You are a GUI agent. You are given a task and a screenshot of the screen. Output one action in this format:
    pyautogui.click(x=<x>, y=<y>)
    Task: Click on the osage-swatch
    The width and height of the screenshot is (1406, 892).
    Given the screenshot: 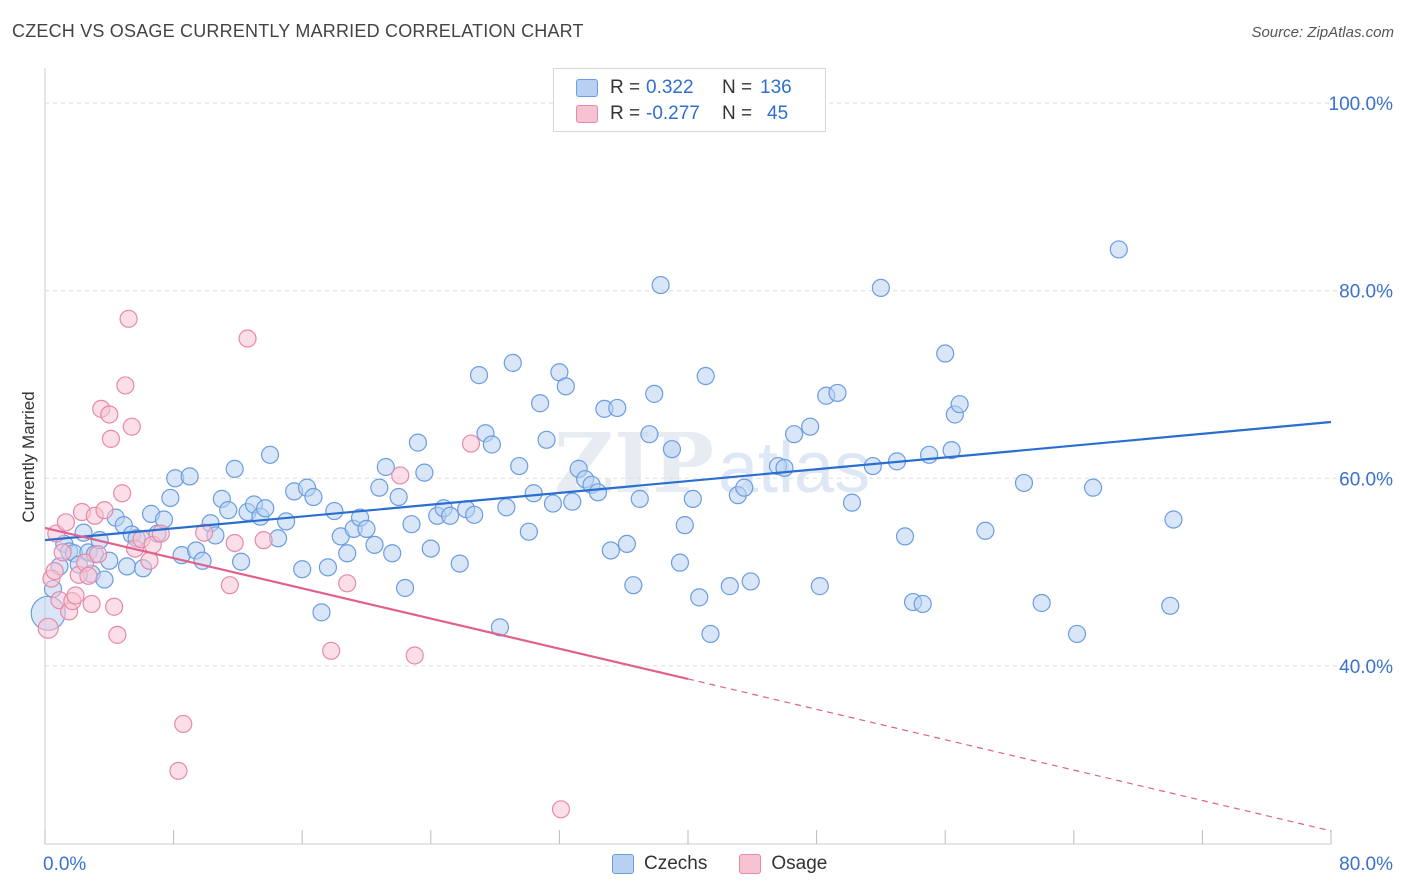 What is the action you would take?
    pyautogui.click(x=587, y=114)
    